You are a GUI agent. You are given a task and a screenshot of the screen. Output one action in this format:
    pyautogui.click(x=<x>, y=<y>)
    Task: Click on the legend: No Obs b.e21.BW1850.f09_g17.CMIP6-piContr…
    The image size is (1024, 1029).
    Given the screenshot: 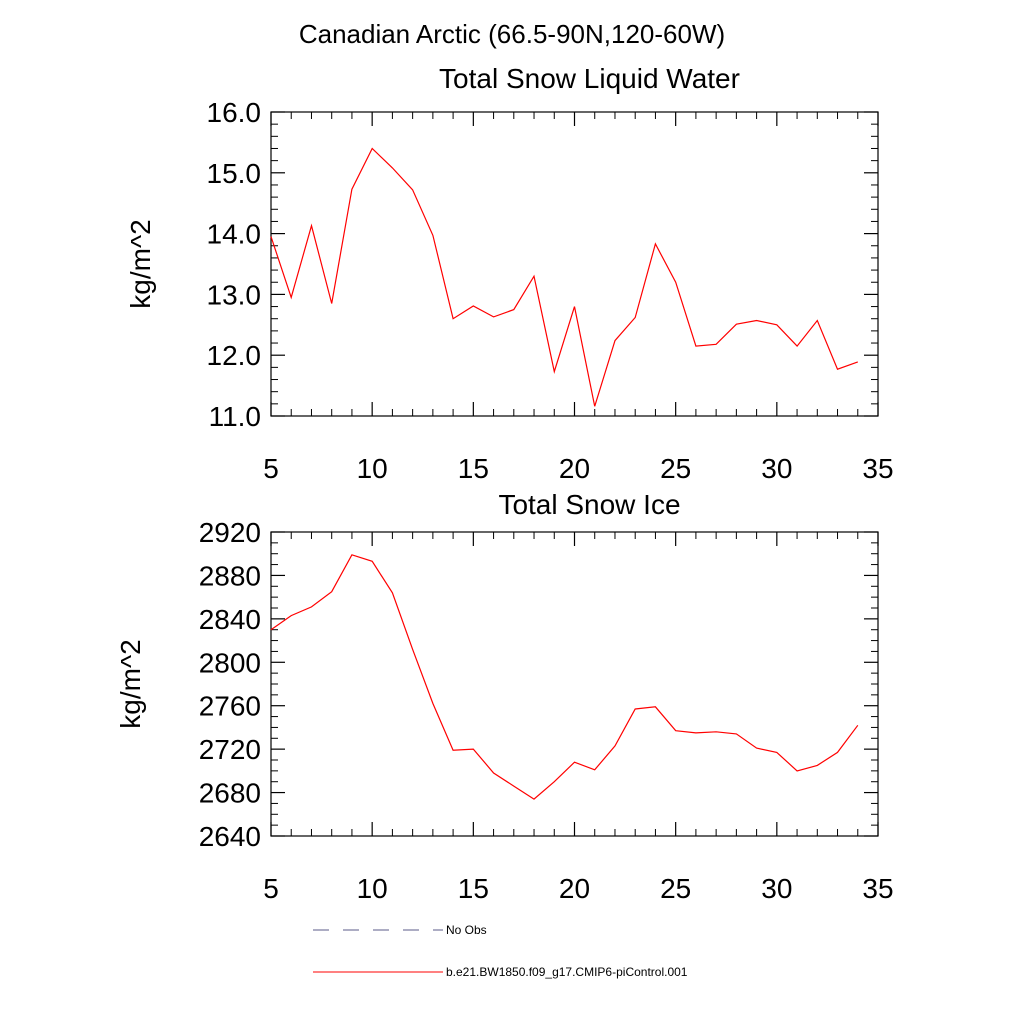 What is the action you would take?
    pyautogui.click(x=500, y=951)
    